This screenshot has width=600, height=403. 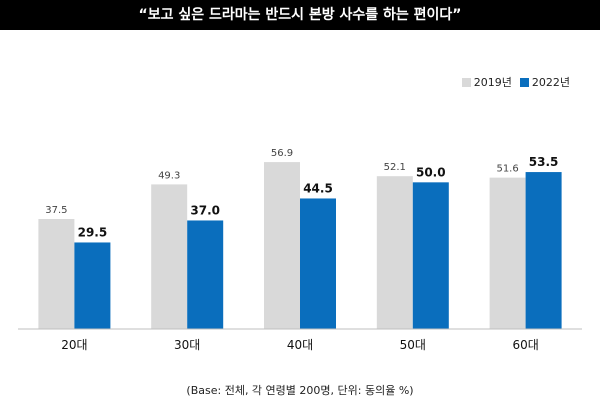 What do you see at coordinates (543, 250) in the screenshot?
I see `bar-2022년-60대` at bounding box center [543, 250].